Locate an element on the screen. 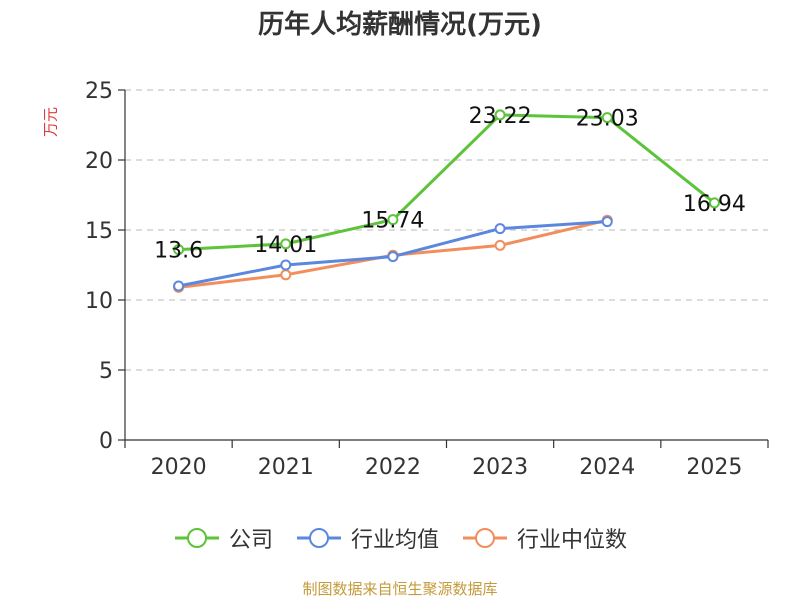  data-source-note: 制图数据来自恒生聚源数据库 is located at coordinates (400, 589).